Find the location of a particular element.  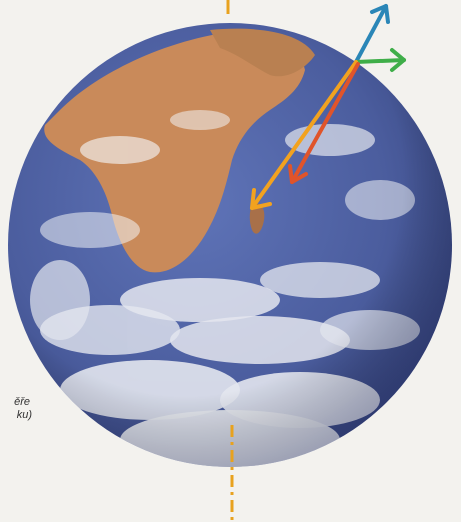

red-arrow-icon is located at coordinates (324, 123).